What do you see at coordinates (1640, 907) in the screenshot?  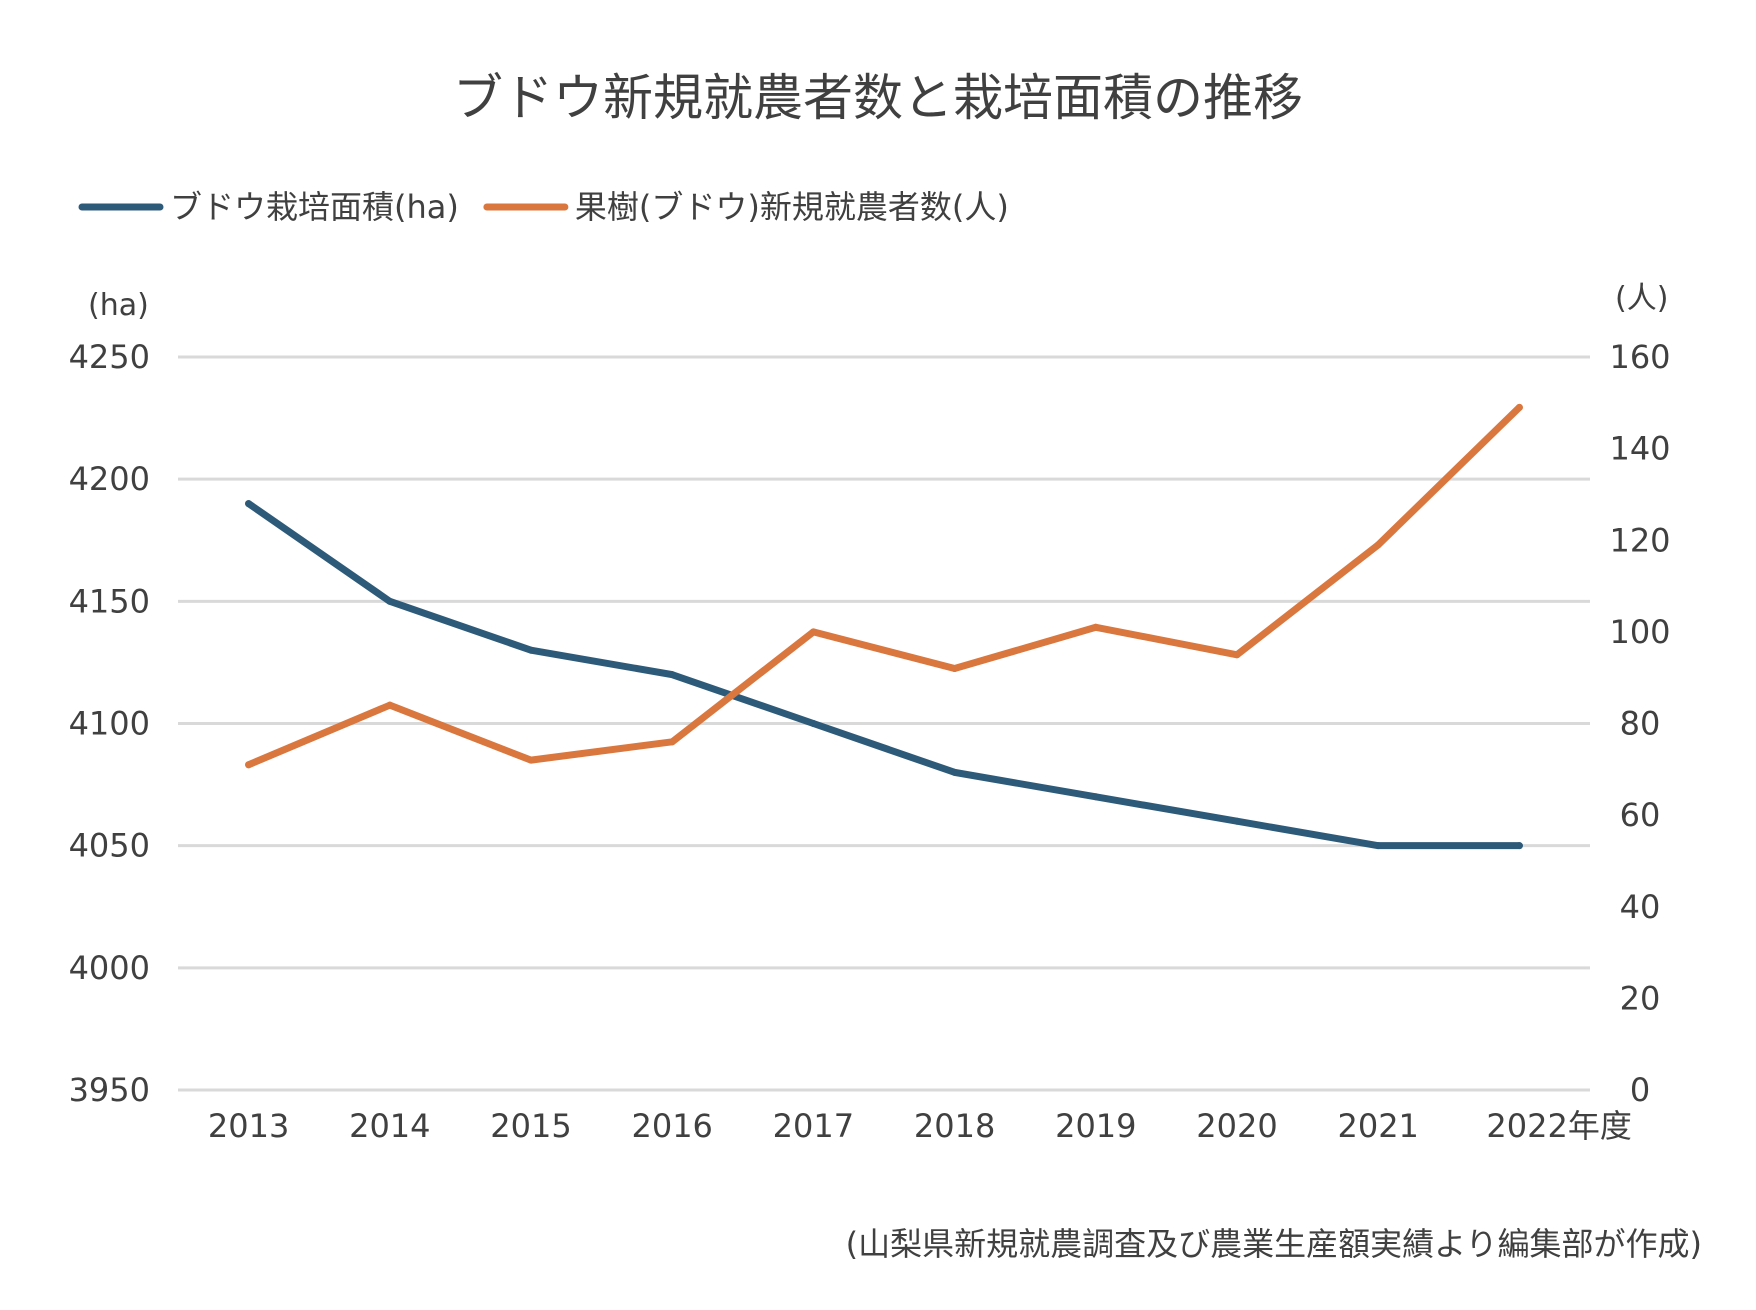 I see `right-tick-label: 40` at bounding box center [1640, 907].